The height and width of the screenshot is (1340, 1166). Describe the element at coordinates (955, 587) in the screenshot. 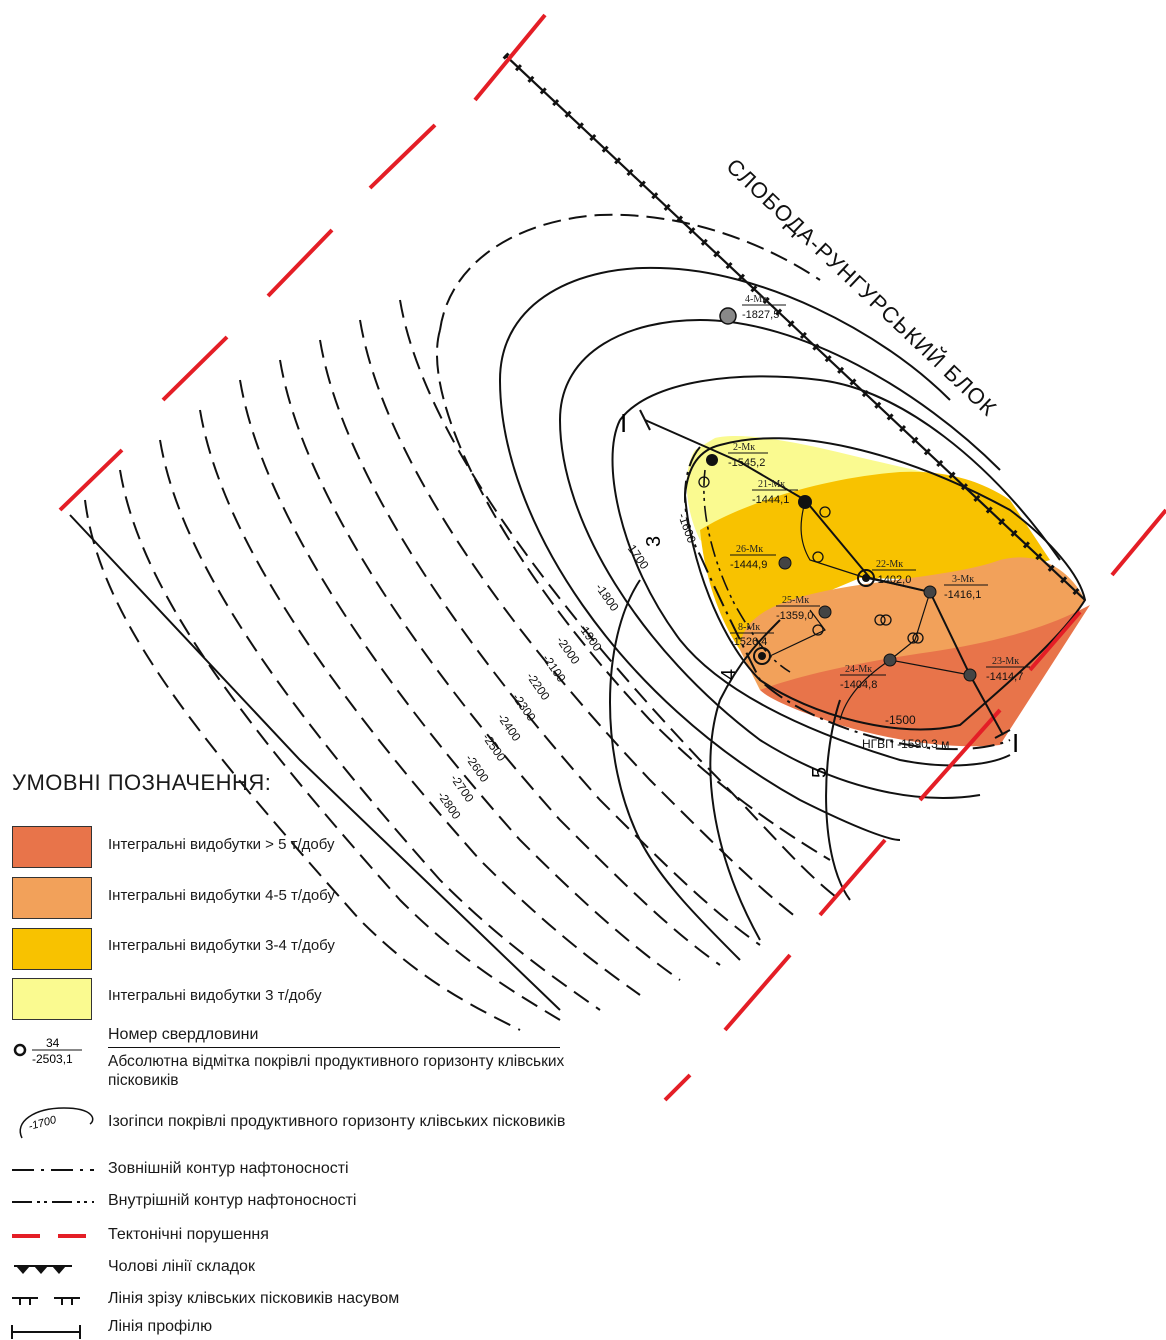

I see `well-3: 3-Мк -1416,1` at that location.